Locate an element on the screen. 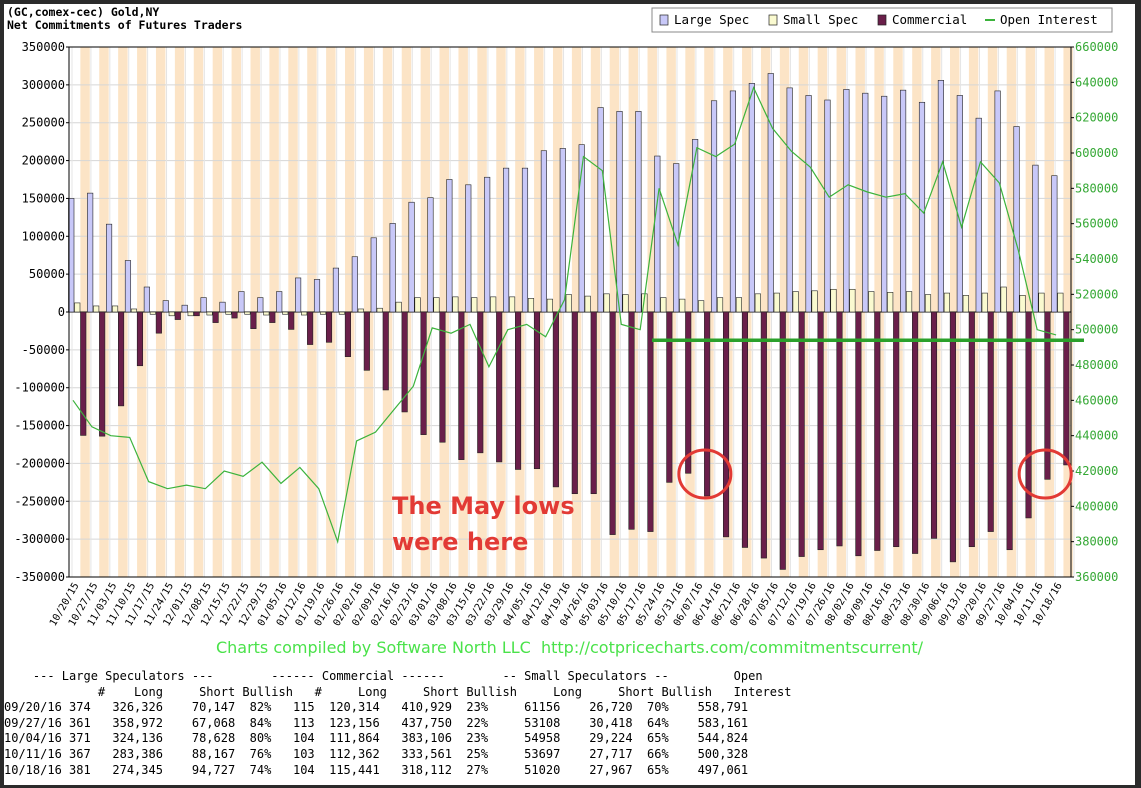 The image size is (1141, 788). right-axis-tick-label: 400000 is located at coordinates (1096, 506).